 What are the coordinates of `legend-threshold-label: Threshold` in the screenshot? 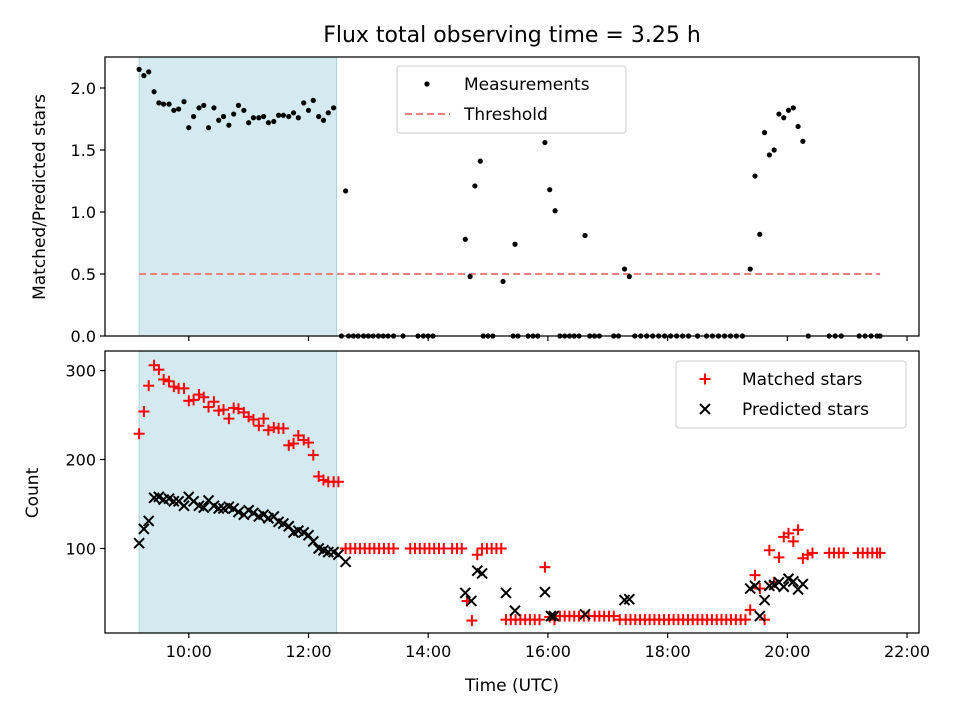 It's located at (505, 115).